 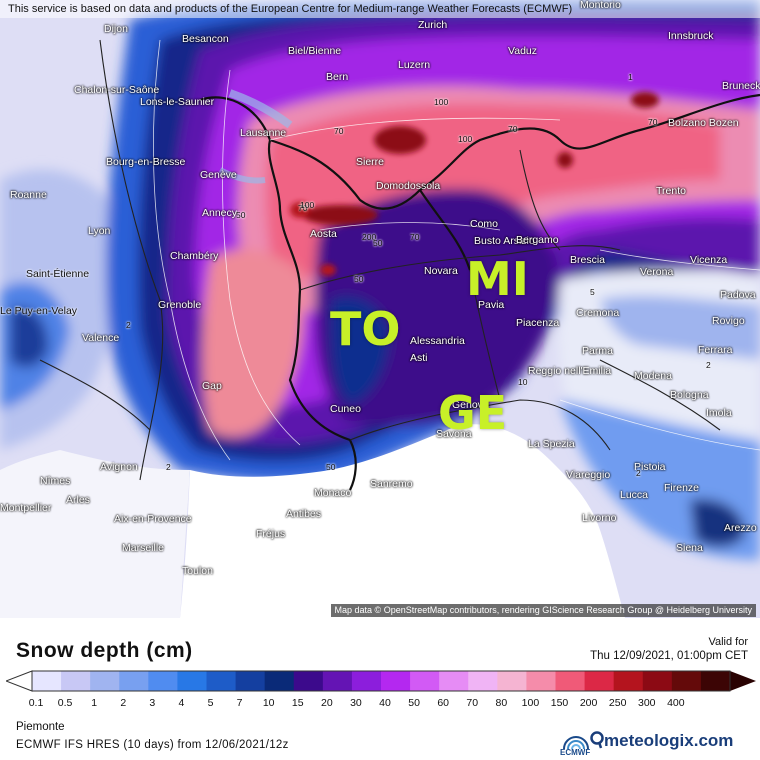 I want to click on city-label: Savona, so click(x=454, y=434).